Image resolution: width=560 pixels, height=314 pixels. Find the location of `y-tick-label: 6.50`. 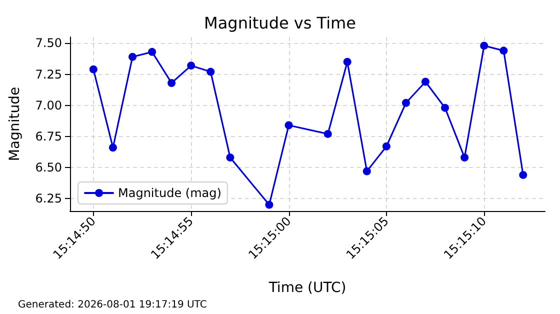

y-tick-label: 6.50 is located at coordinates (48, 167).